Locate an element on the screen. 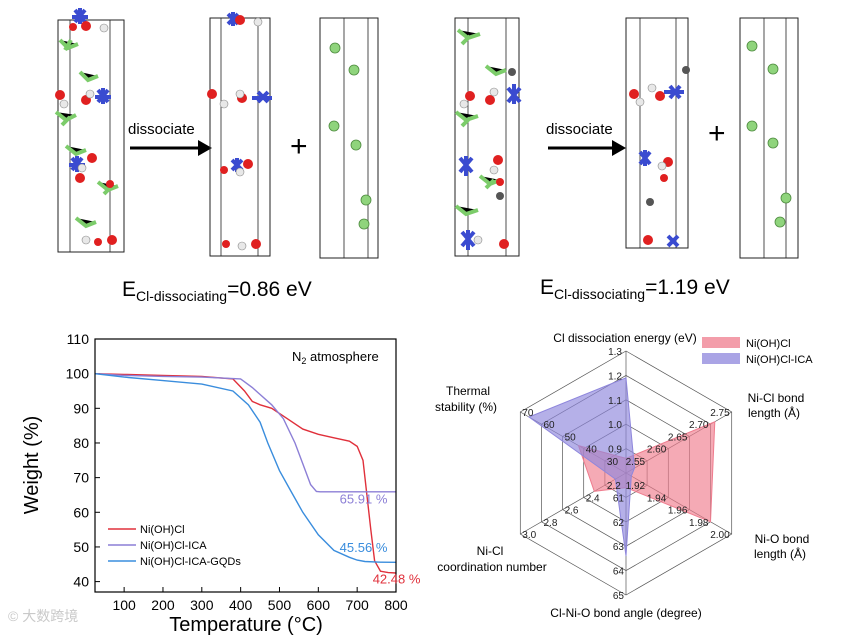 The image size is (841, 636). right-plus-sign: + is located at coordinates (717, 133).